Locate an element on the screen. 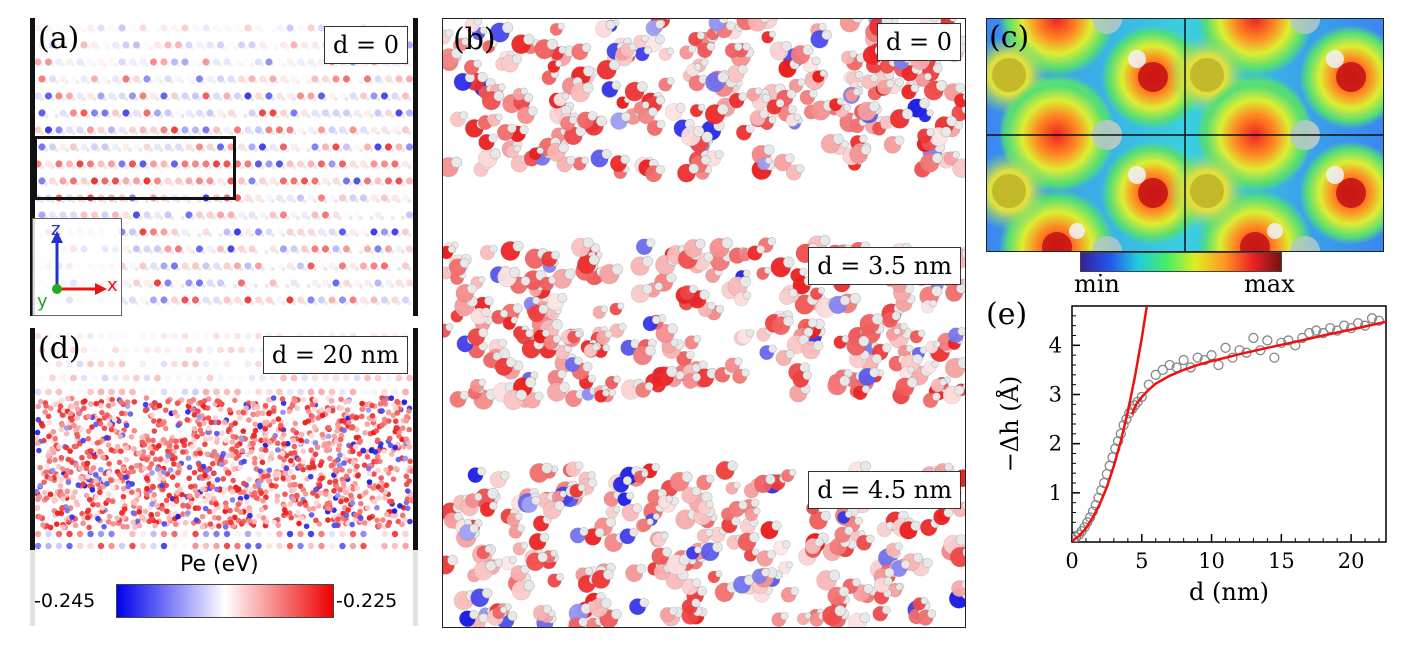 This screenshot has width=1412, height=646. panel-b-distance-1: d = 0 is located at coordinates (919, 42).